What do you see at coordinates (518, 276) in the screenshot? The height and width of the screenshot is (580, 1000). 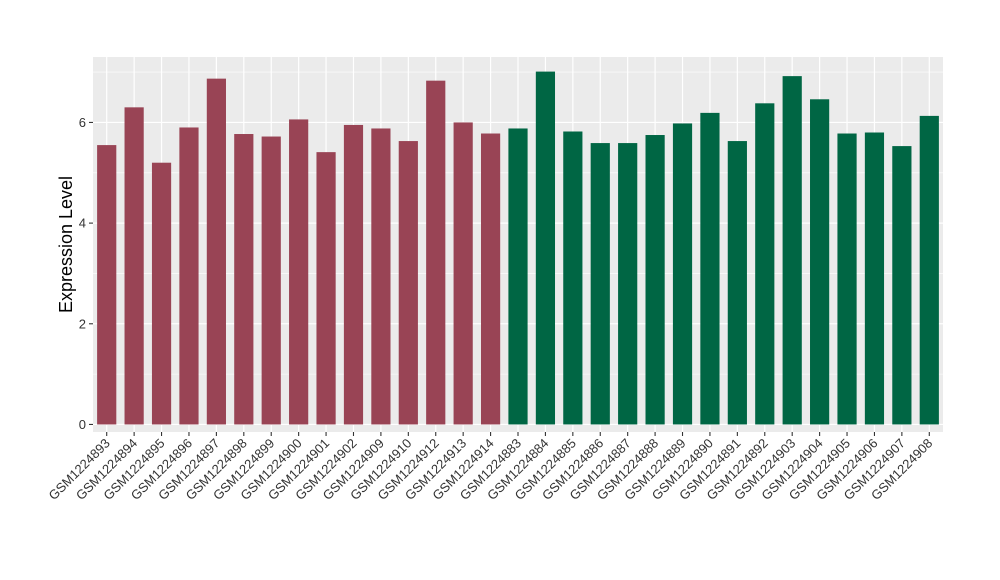 I see `bar-GSM1224883` at bounding box center [518, 276].